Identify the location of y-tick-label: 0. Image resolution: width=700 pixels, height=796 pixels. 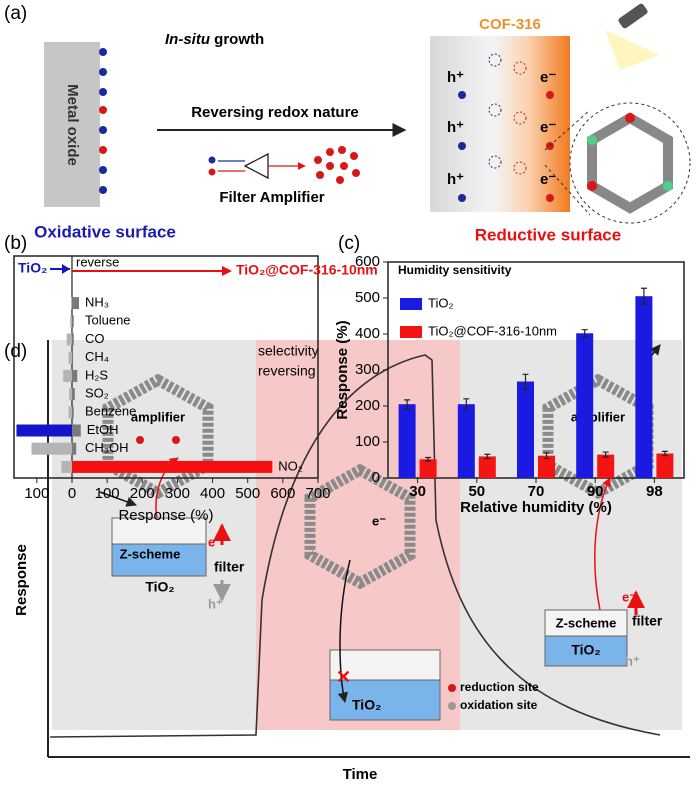
(376, 477).